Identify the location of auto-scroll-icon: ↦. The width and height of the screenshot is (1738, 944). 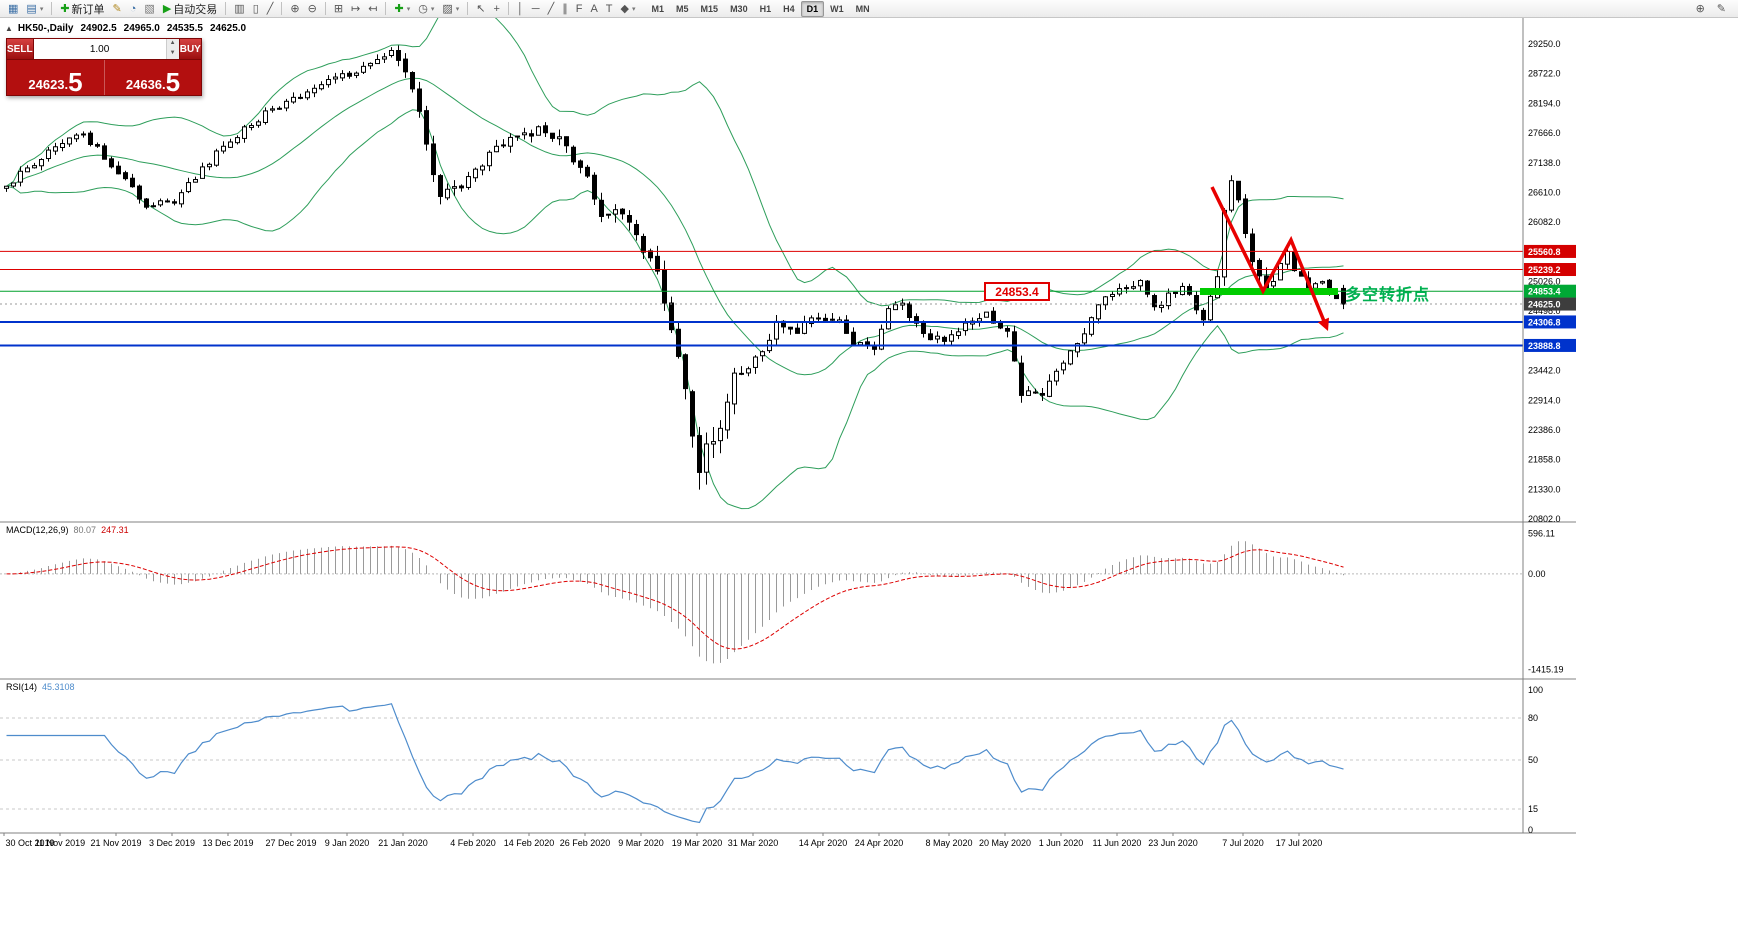
(356, 8).